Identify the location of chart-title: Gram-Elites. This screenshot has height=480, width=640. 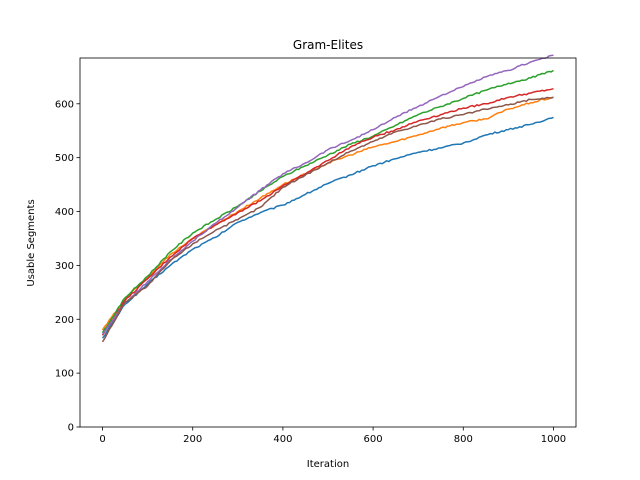
(328, 45).